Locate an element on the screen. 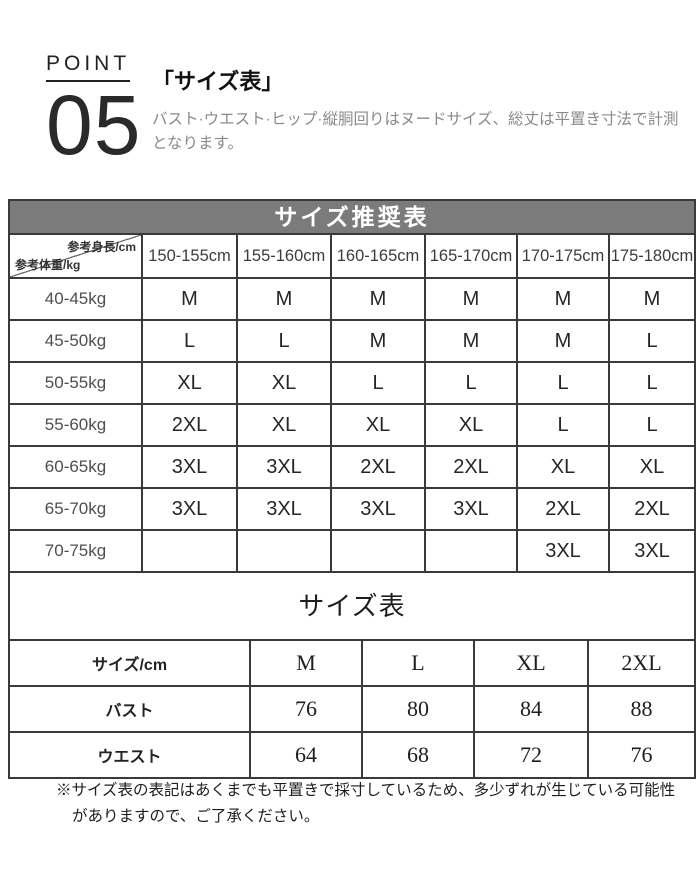 This screenshot has height=879, width=700. size-table-header-label: サイズ/cm is located at coordinates (130, 664).